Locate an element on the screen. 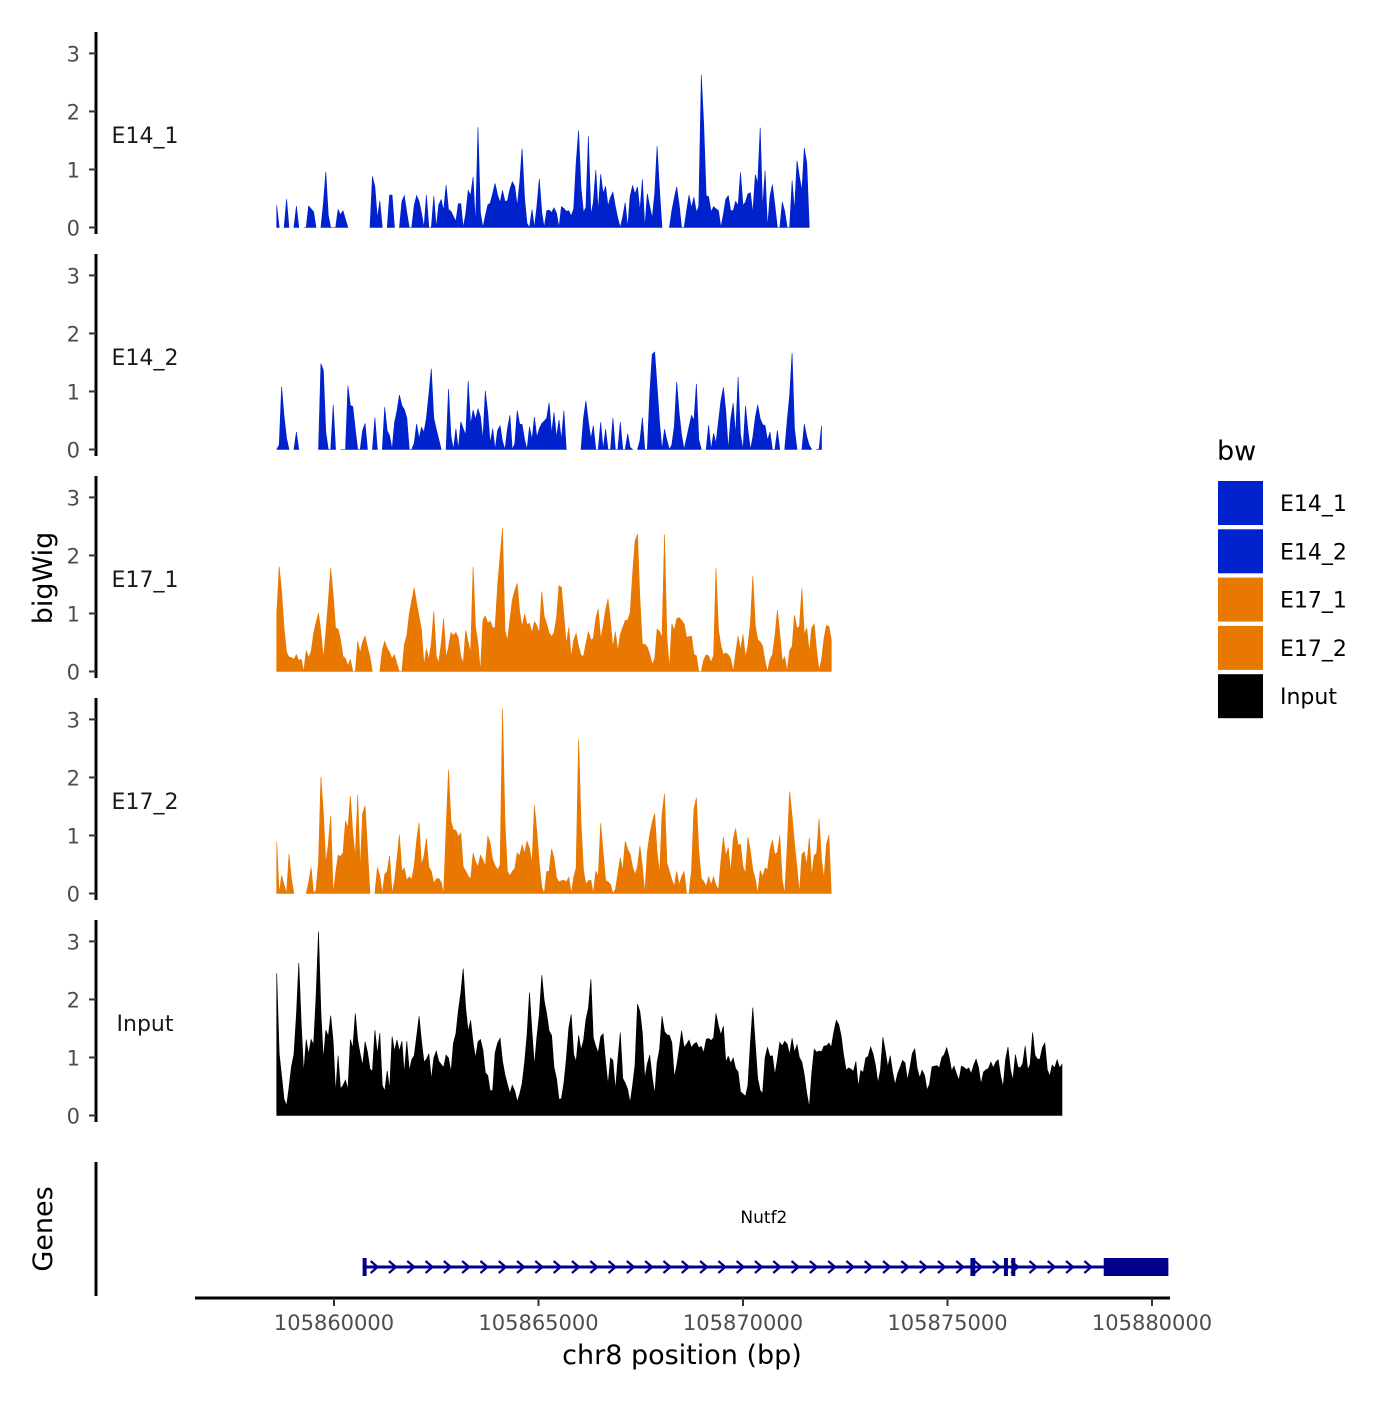 Image resolution: width=1400 pixels, height=1404 pixels. area-segment-input is located at coordinates (669, 1023).